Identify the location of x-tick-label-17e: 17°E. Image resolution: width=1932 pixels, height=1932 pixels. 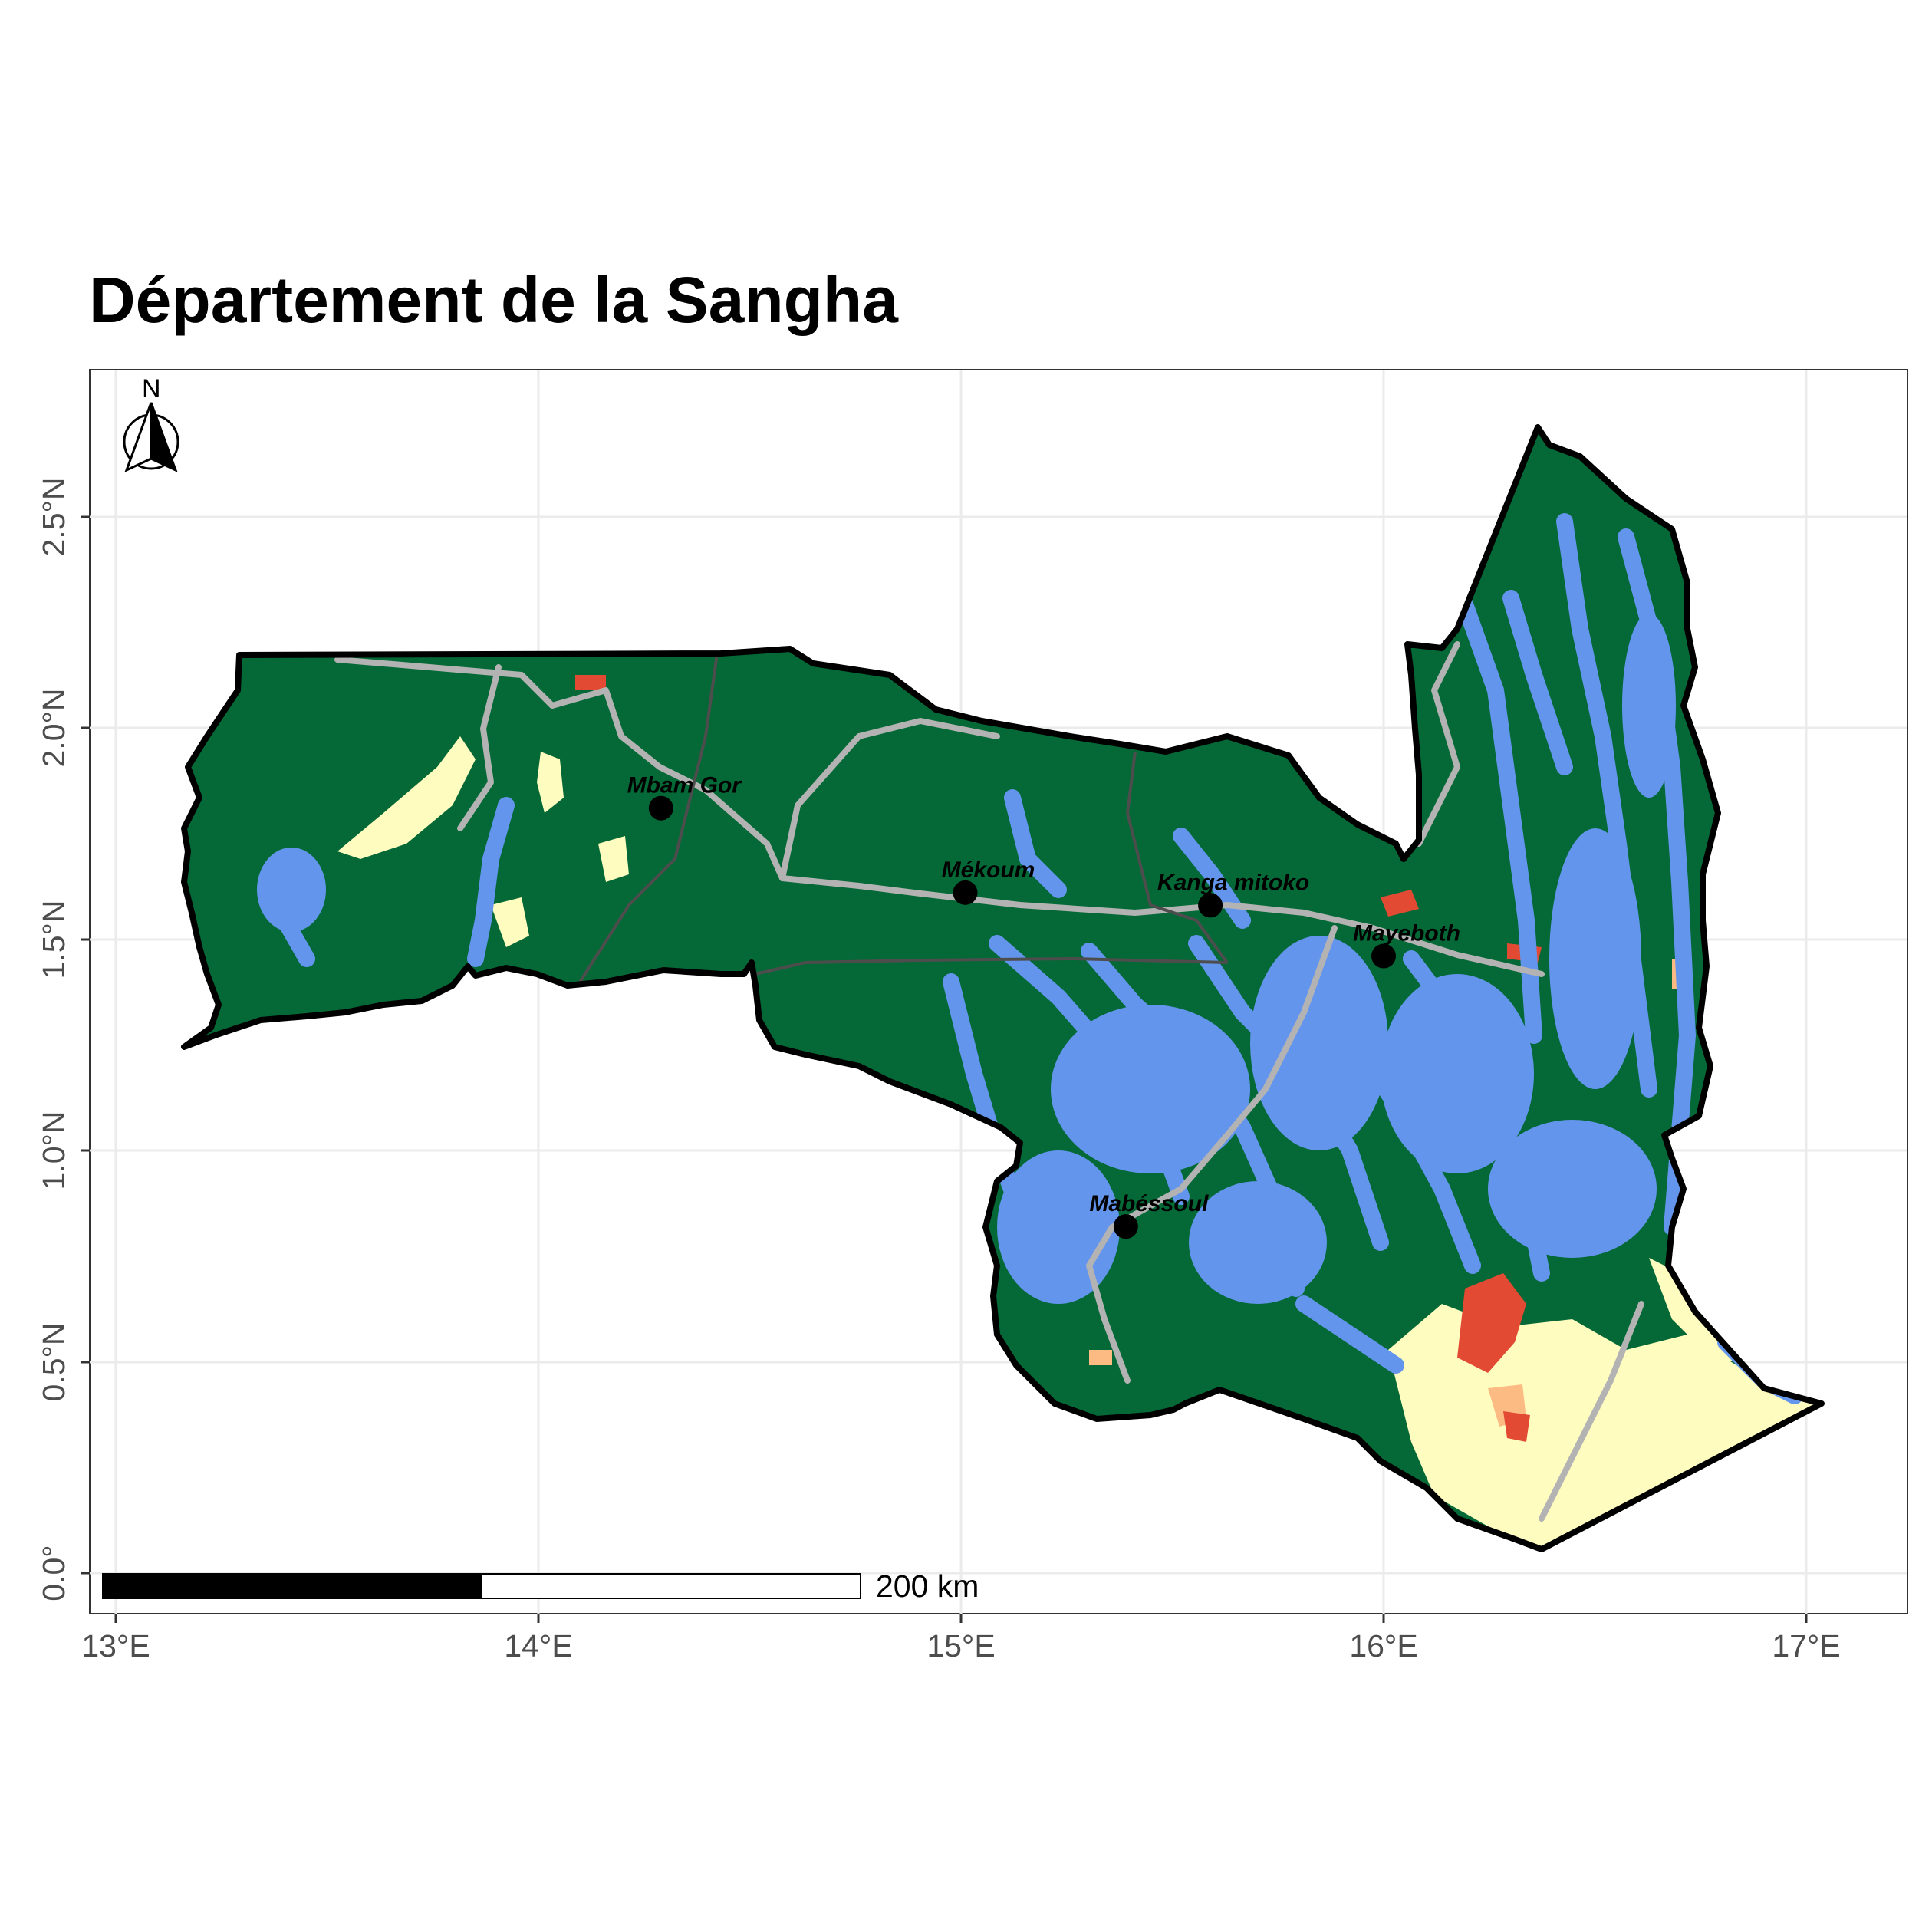
(1806, 1646).